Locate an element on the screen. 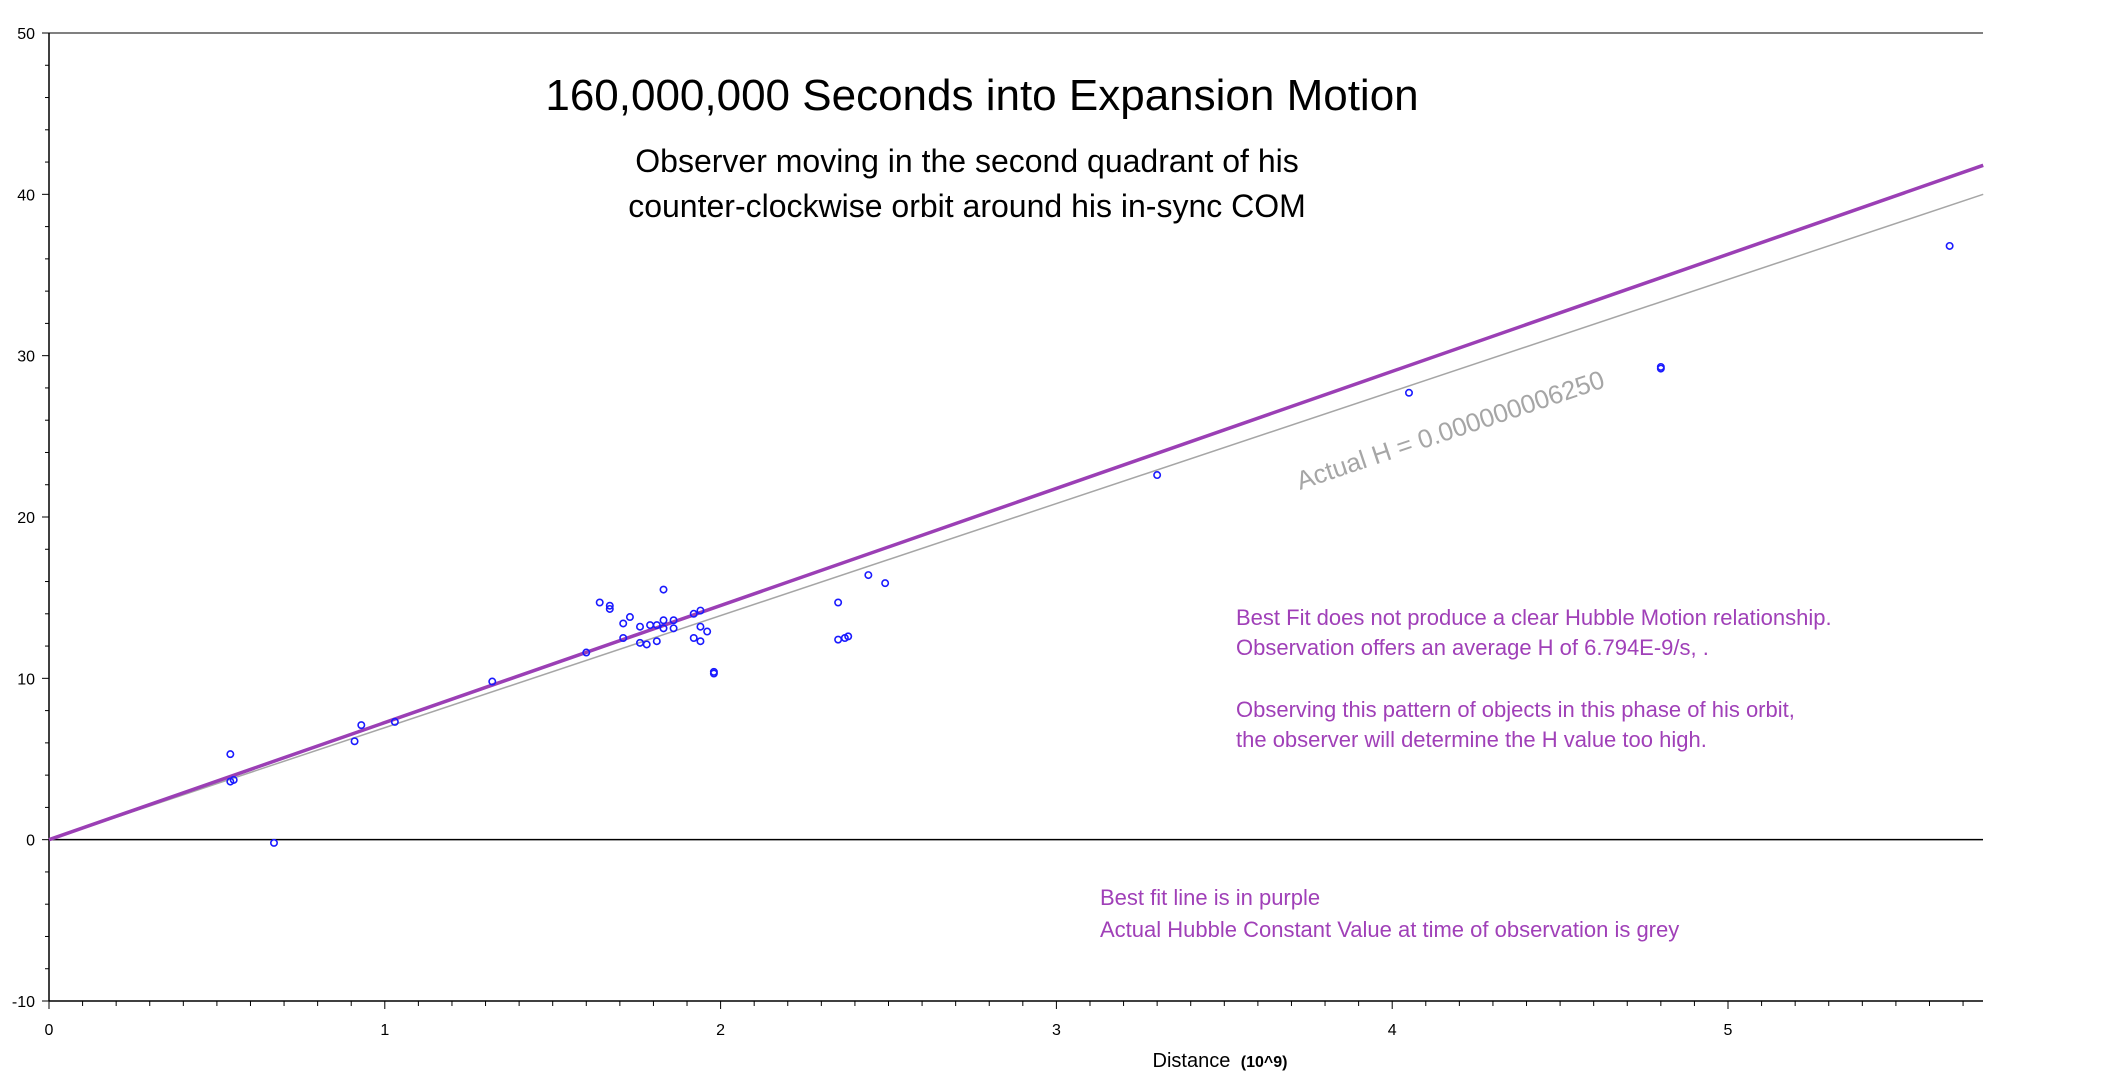  annotation-line-5: Best fit line is in purple is located at coordinates (1210, 897).